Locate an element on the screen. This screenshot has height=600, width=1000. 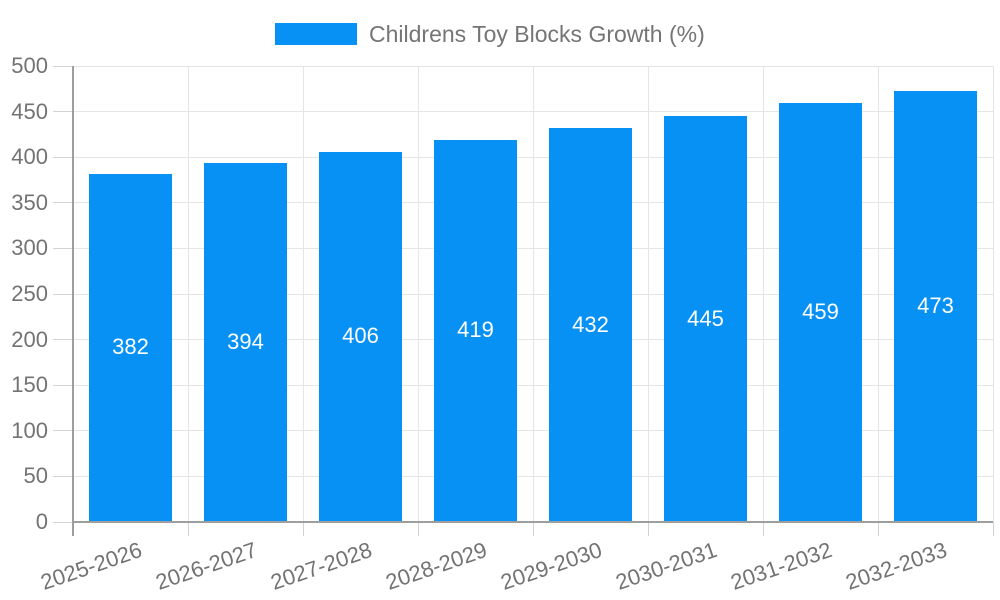
legend-swatch is located at coordinates (316, 34).